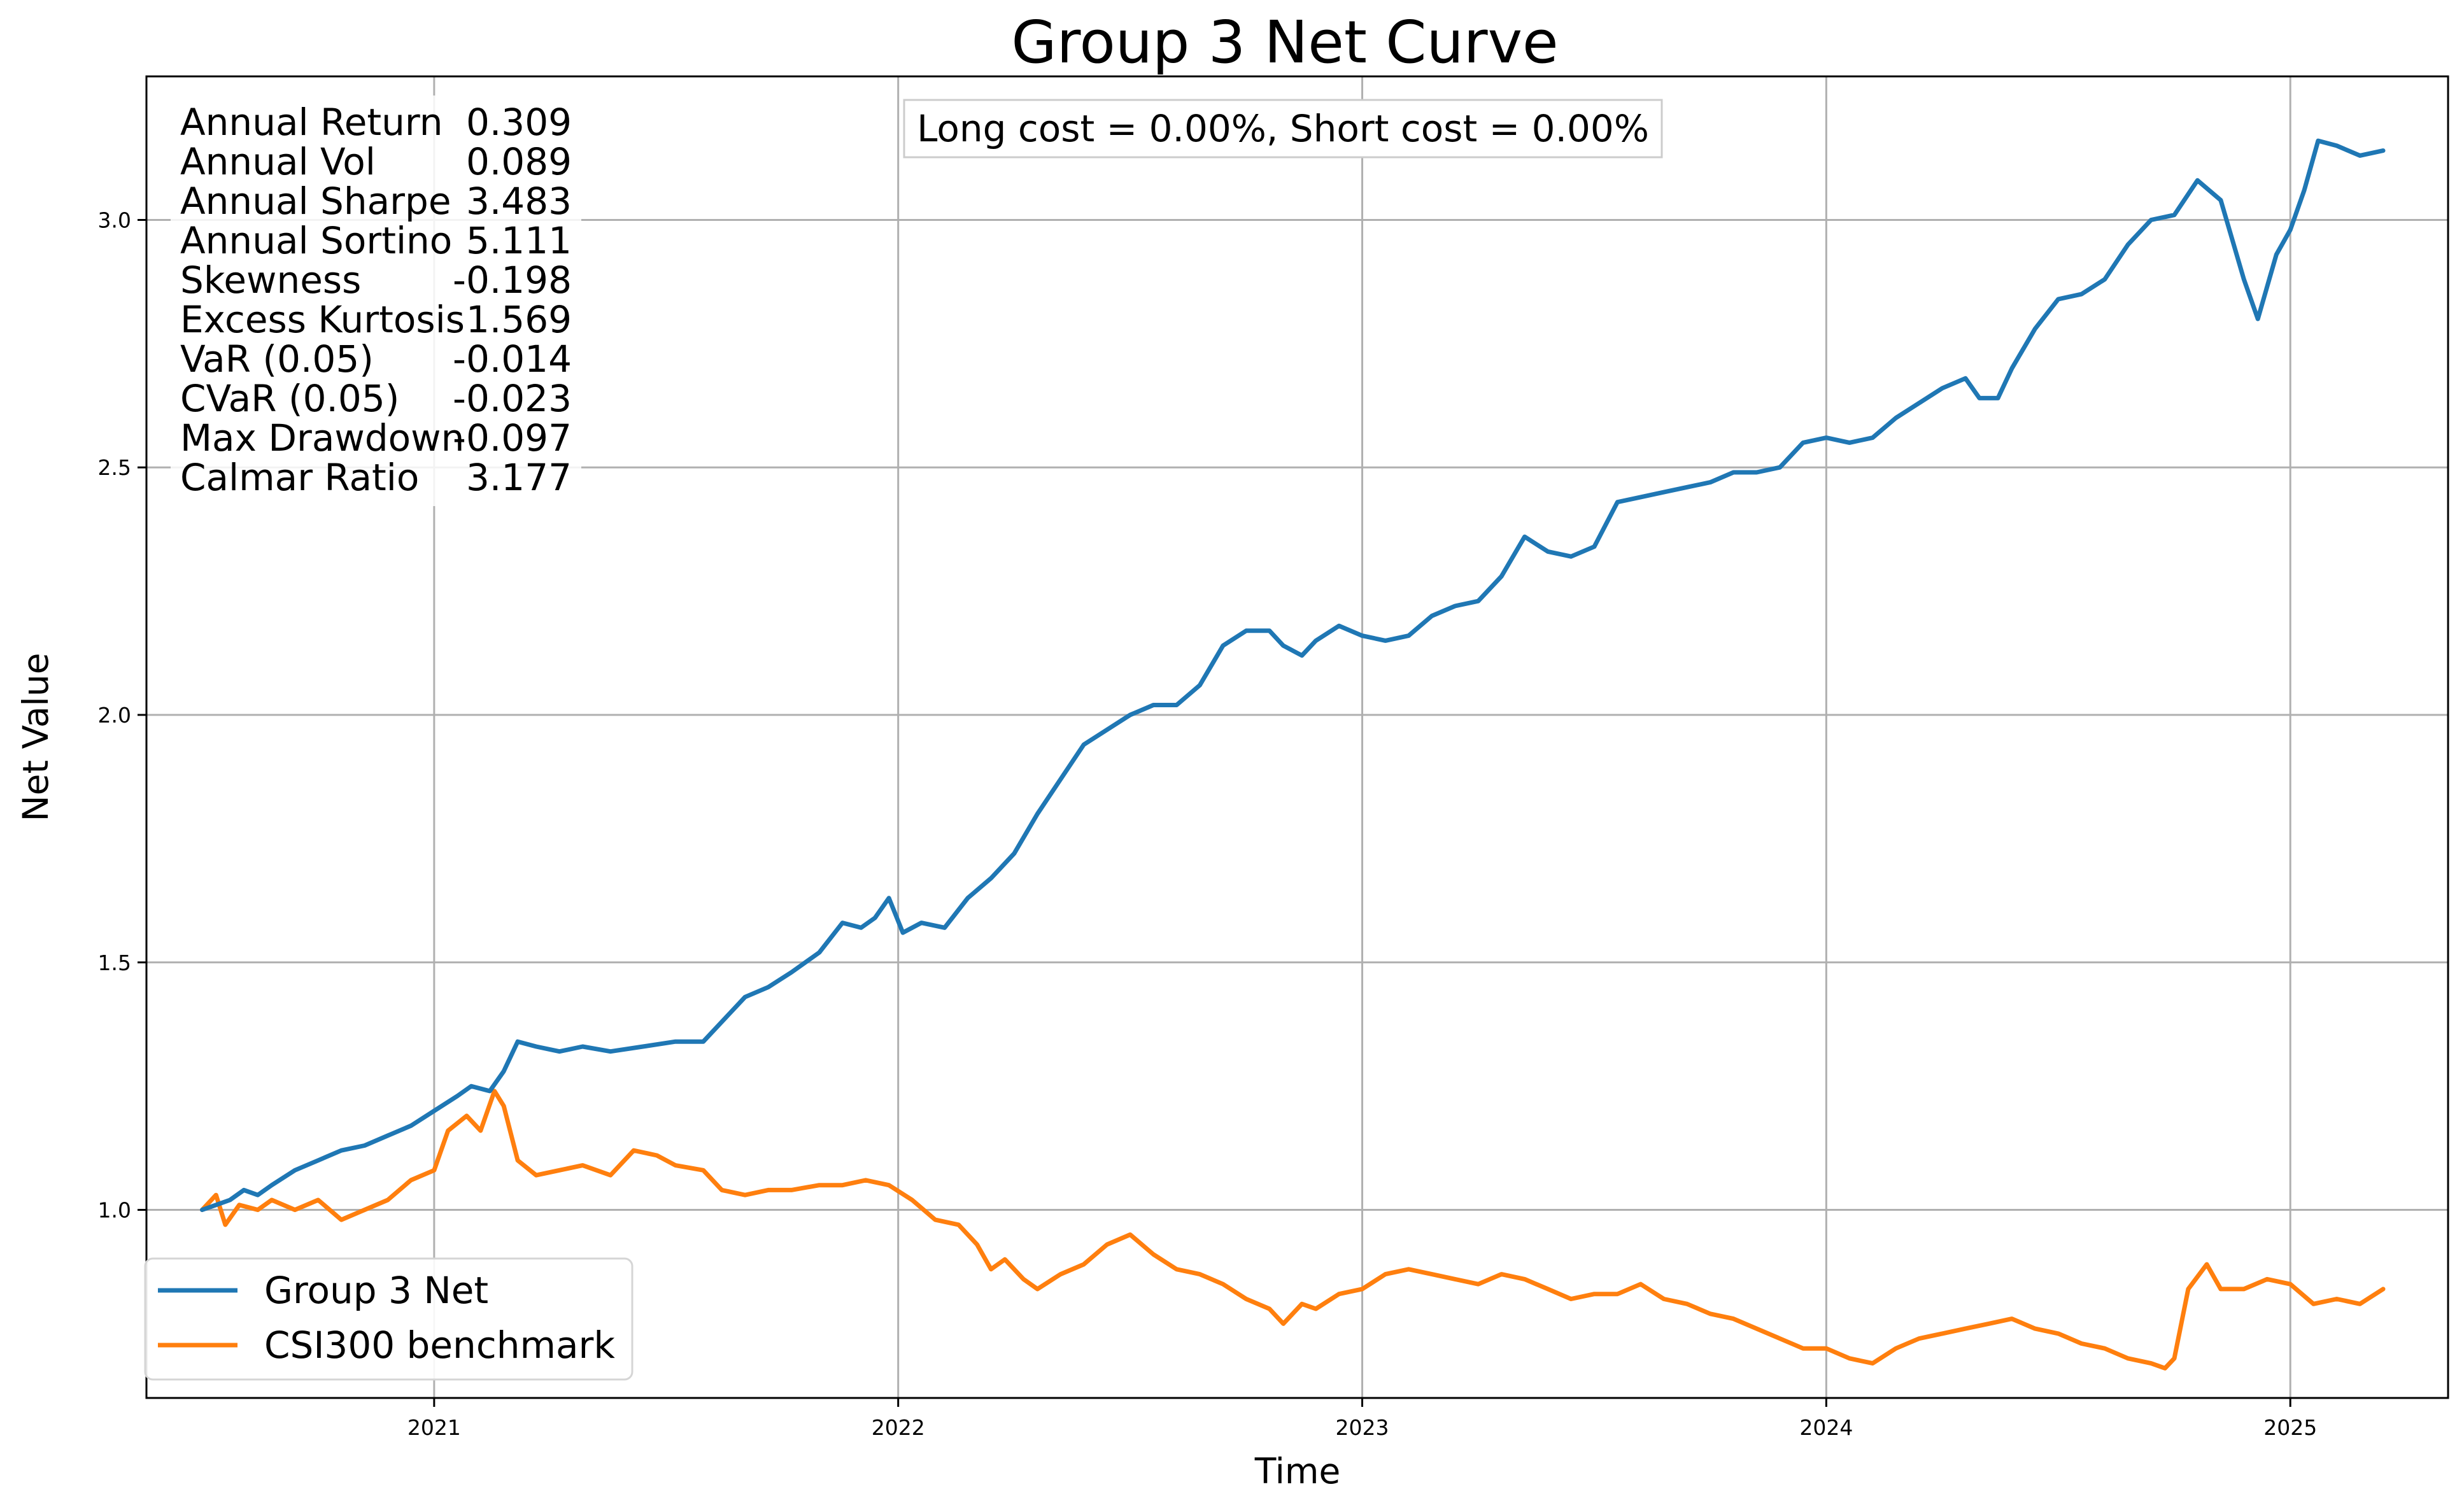  Describe the element at coordinates (519, 162) in the screenshot. I see `stat-value: 0.089` at that location.